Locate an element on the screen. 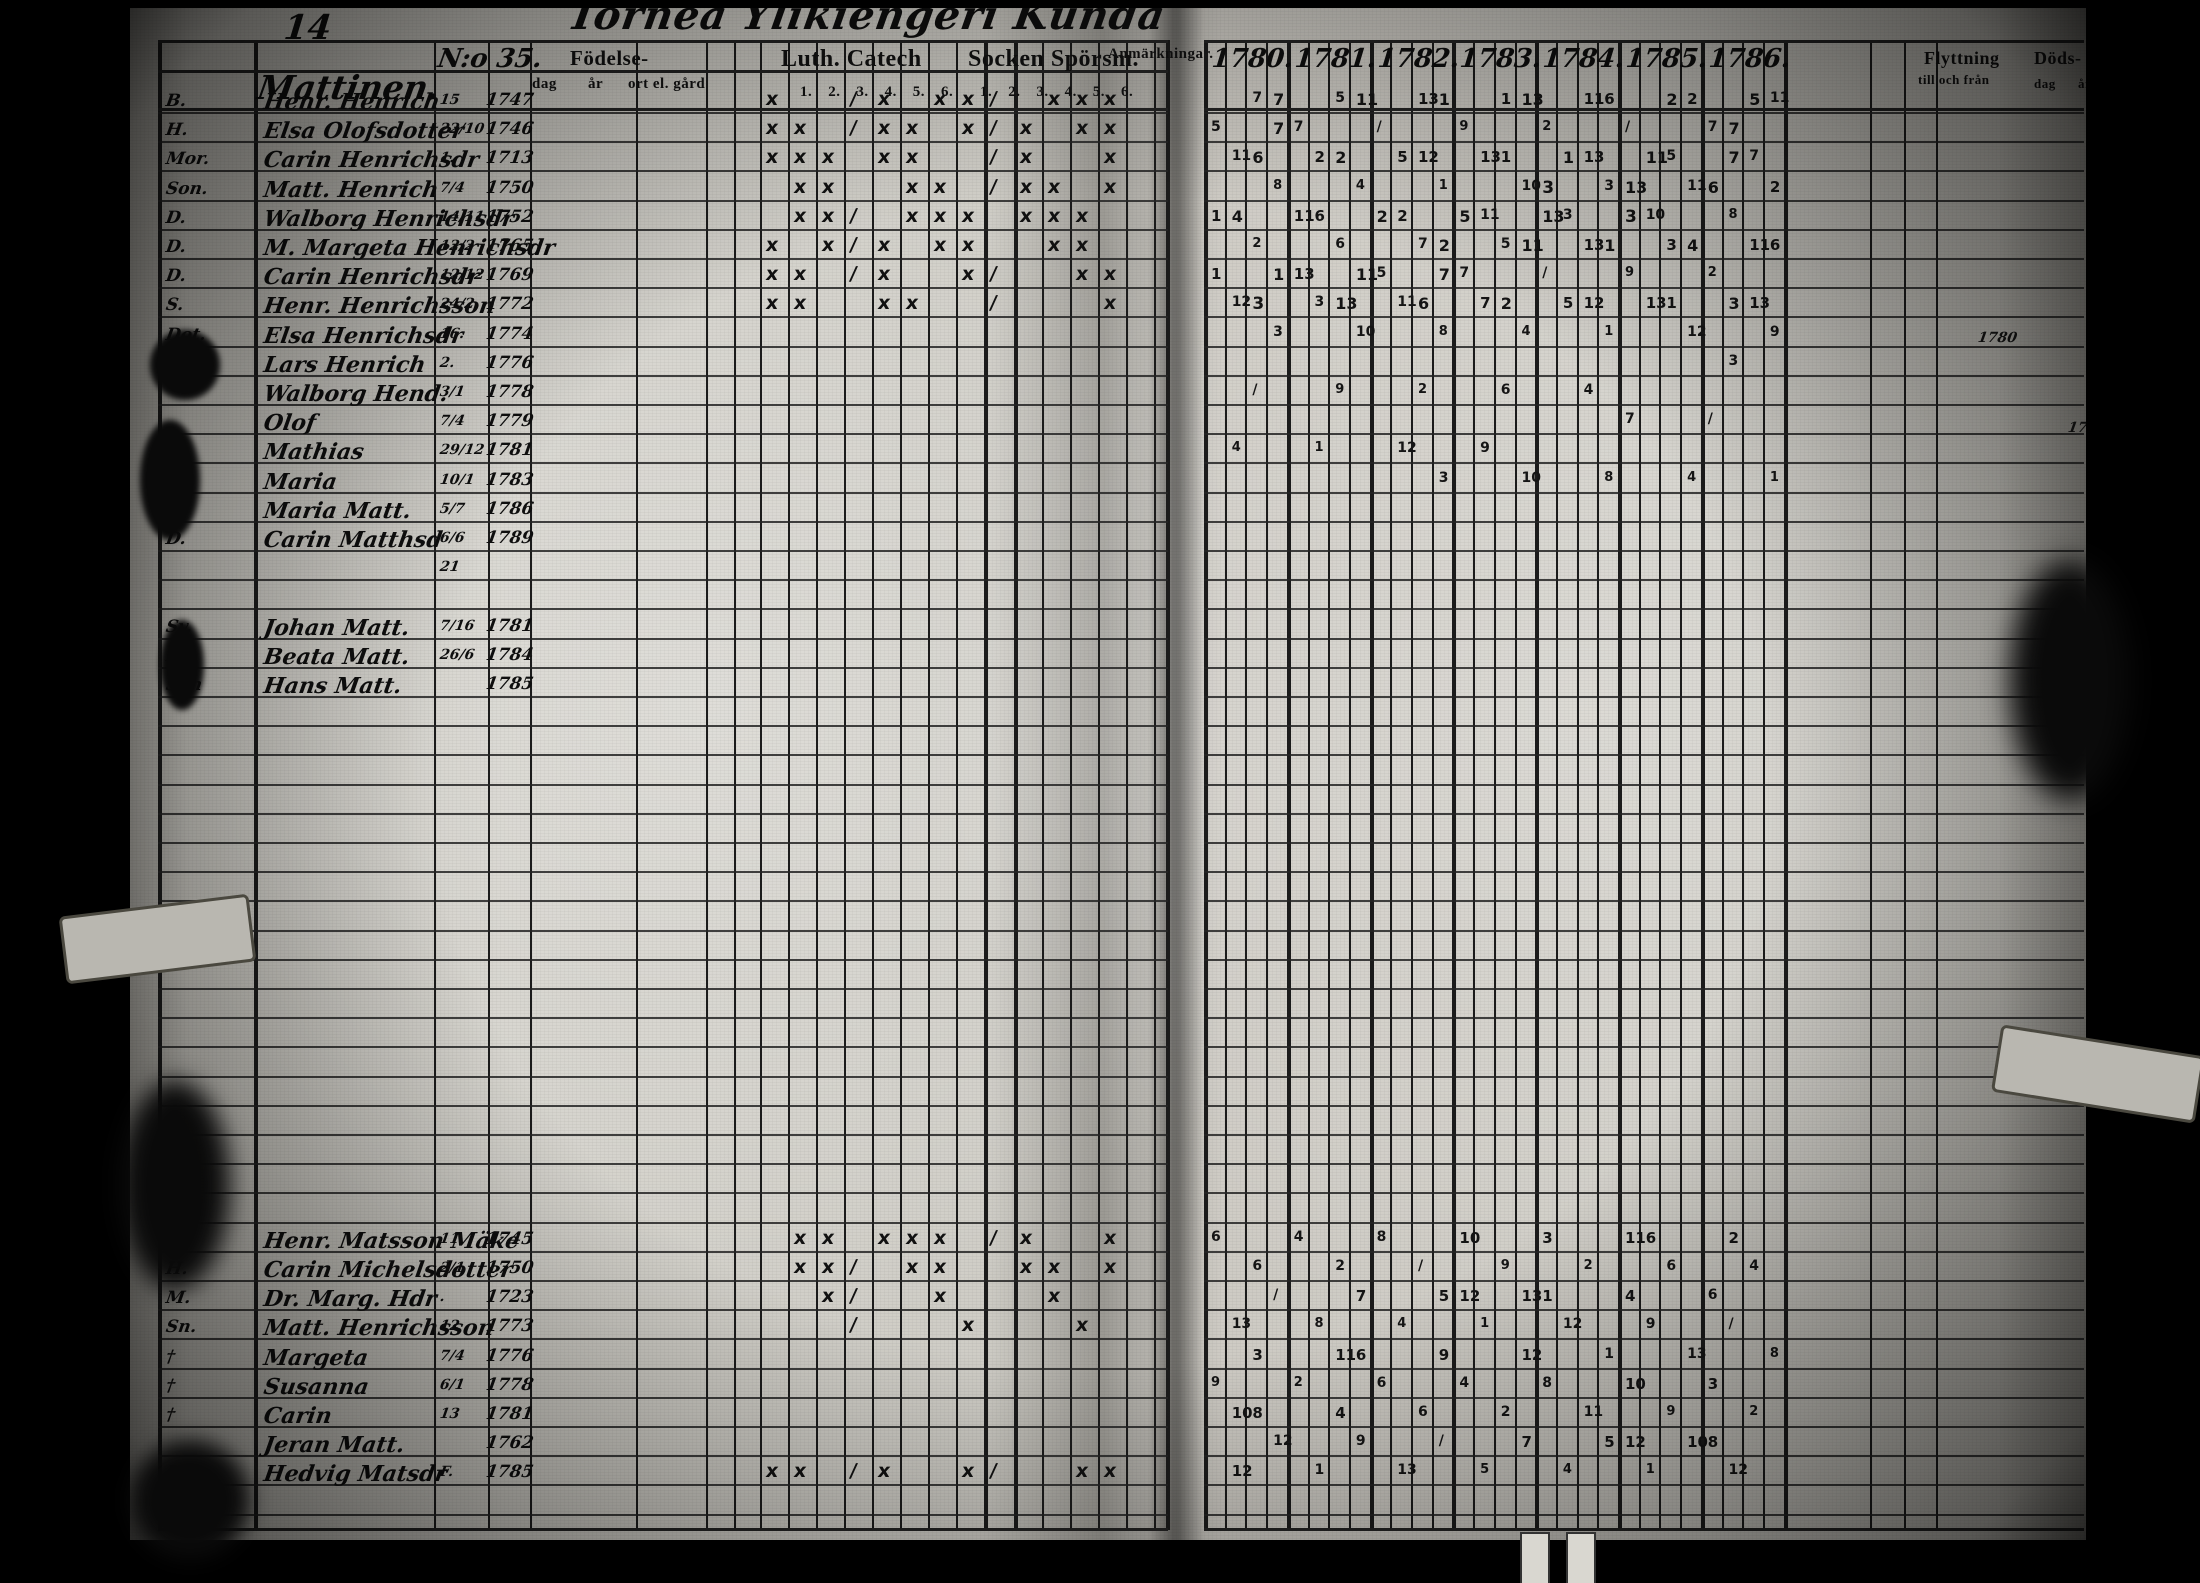  scan-edge-left is located at coordinates (65, 791).